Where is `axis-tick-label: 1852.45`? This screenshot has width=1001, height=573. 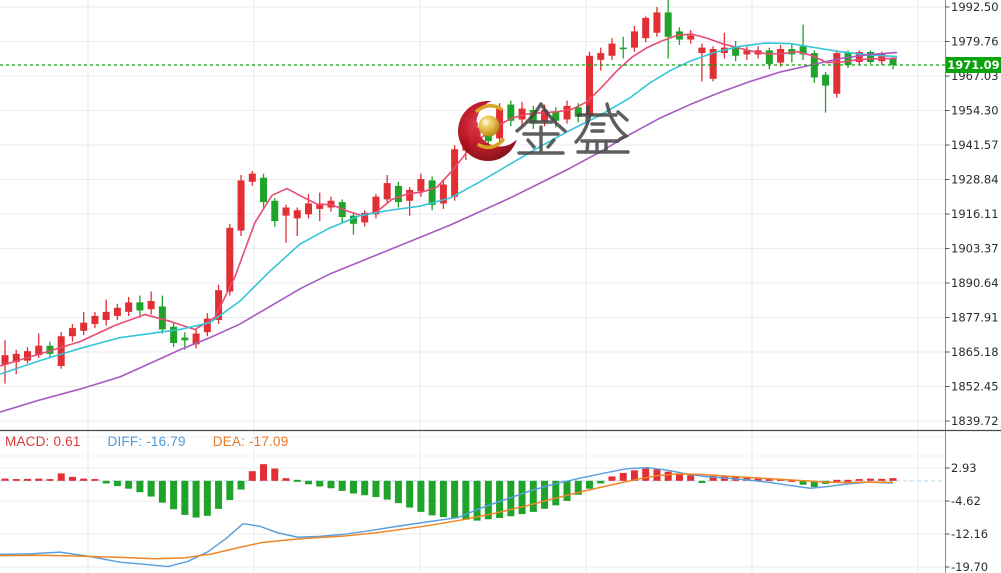 axis-tick-label: 1852.45 is located at coordinates (975, 387).